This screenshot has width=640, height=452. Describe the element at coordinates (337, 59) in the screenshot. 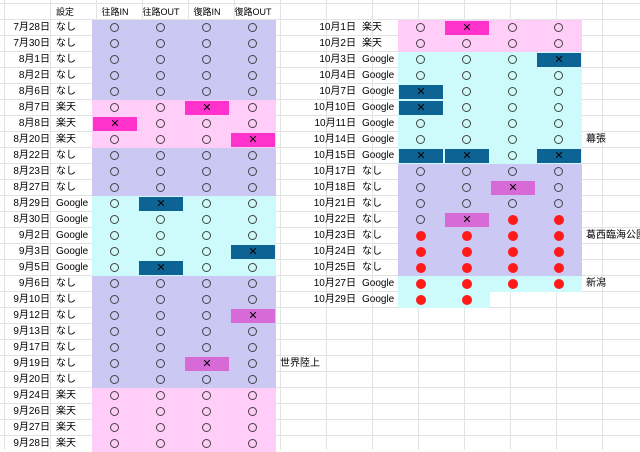

I see `date-cell: 10月3日` at that location.